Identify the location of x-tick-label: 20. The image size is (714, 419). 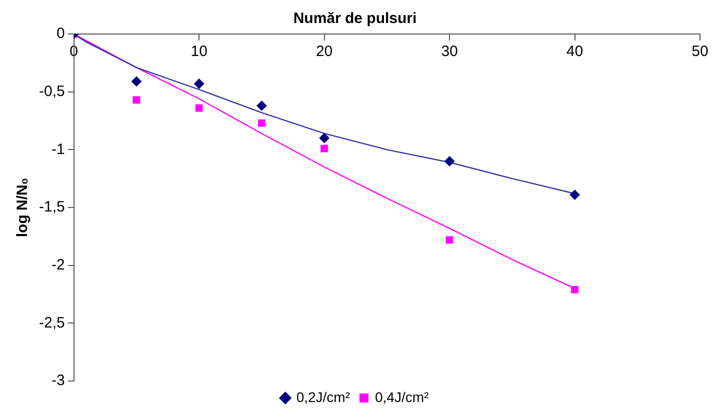
(324, 51).